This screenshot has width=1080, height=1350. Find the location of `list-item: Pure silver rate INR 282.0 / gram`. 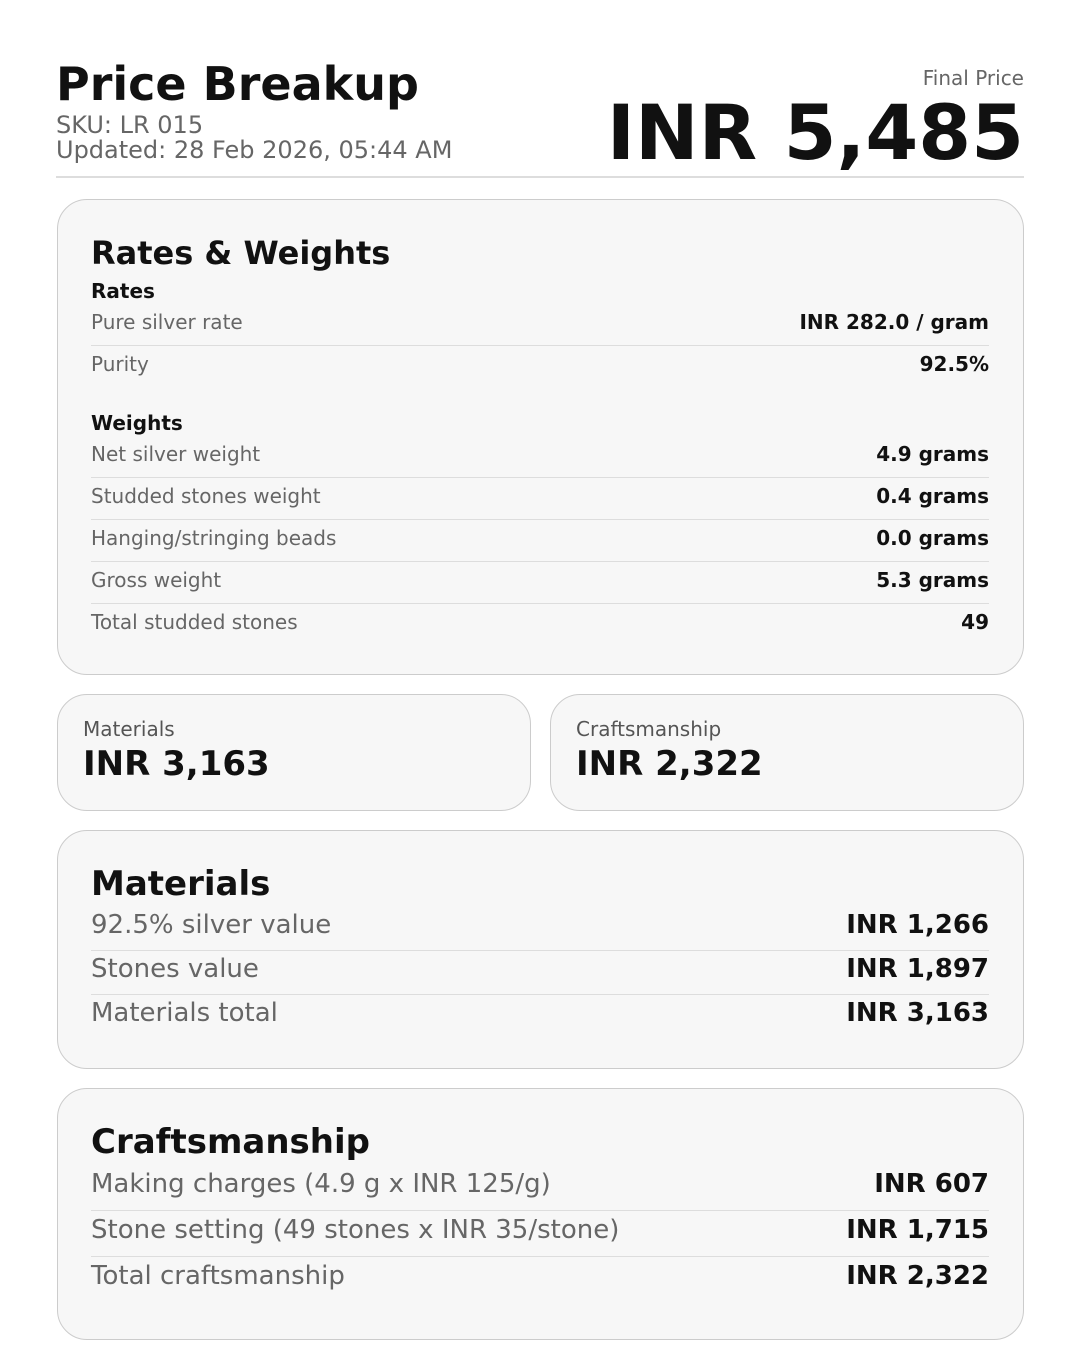

list-item: Pure silver rate INR 282.0 / gram is located at coordinates (540, 325).